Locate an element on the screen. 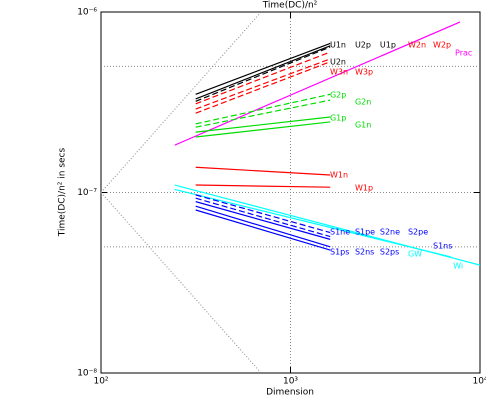  annotation: S2pe is located at coordinates (418, 232).